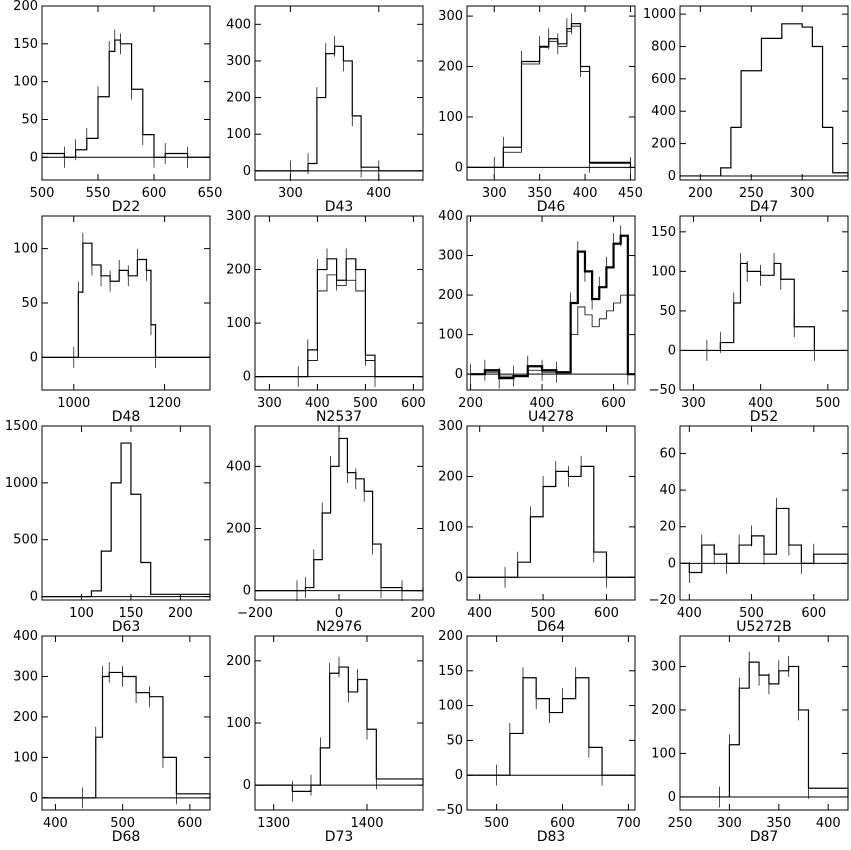 This screenshot has height=850, width=851. What do you see at coordinates (764, 417) in the screenshot?
I see `panel-label: D52` at bounding box center [764, 417].